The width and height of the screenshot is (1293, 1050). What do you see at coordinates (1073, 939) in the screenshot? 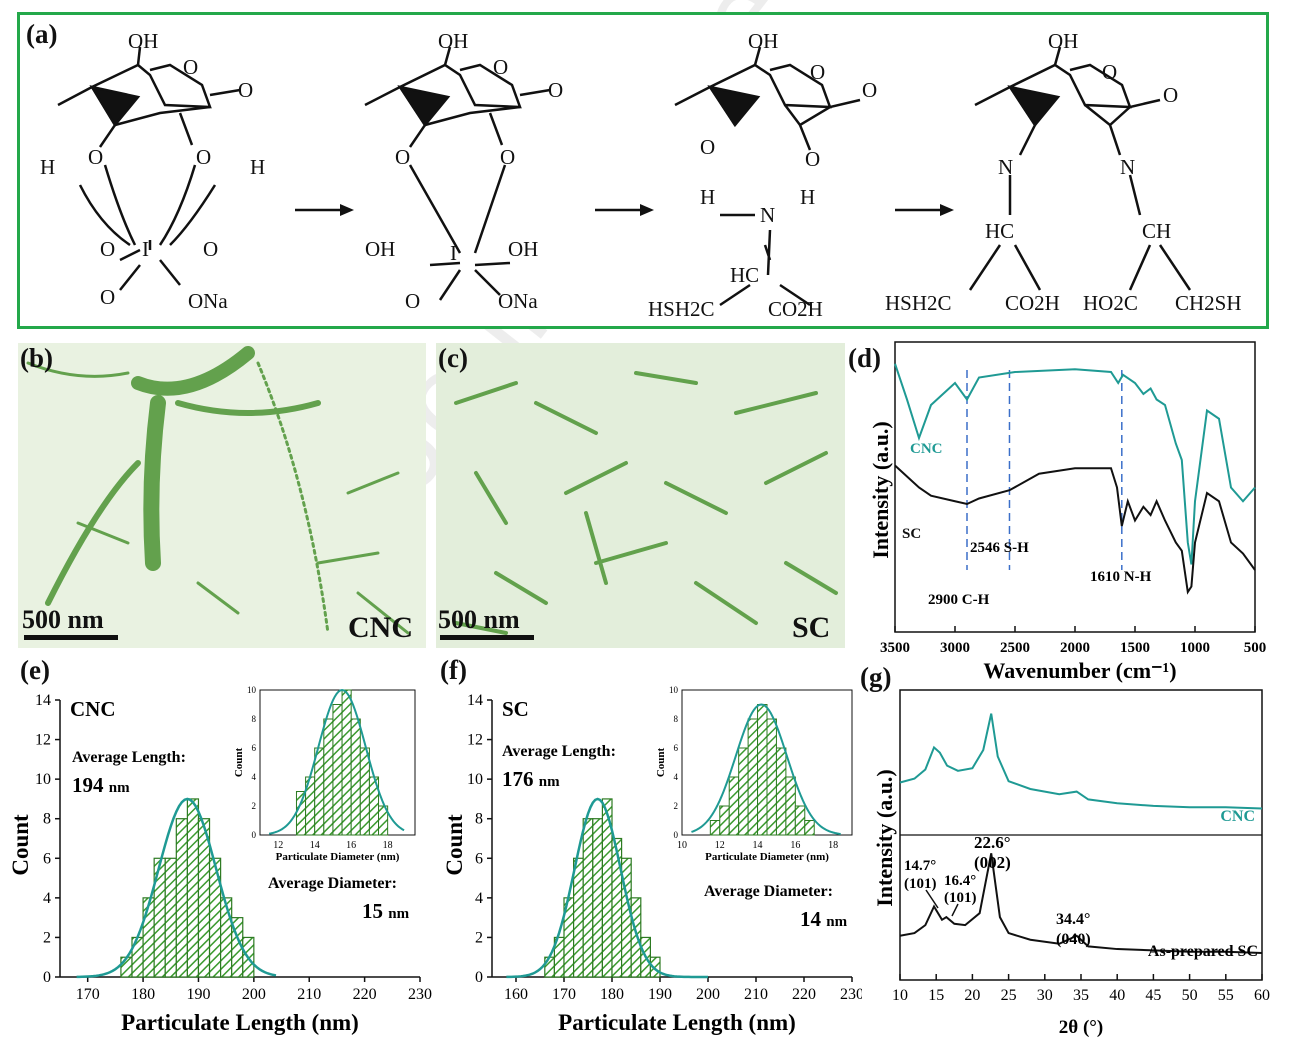
I see `g-peak-344-plane: (040)` at bounding box center [1073, 939].